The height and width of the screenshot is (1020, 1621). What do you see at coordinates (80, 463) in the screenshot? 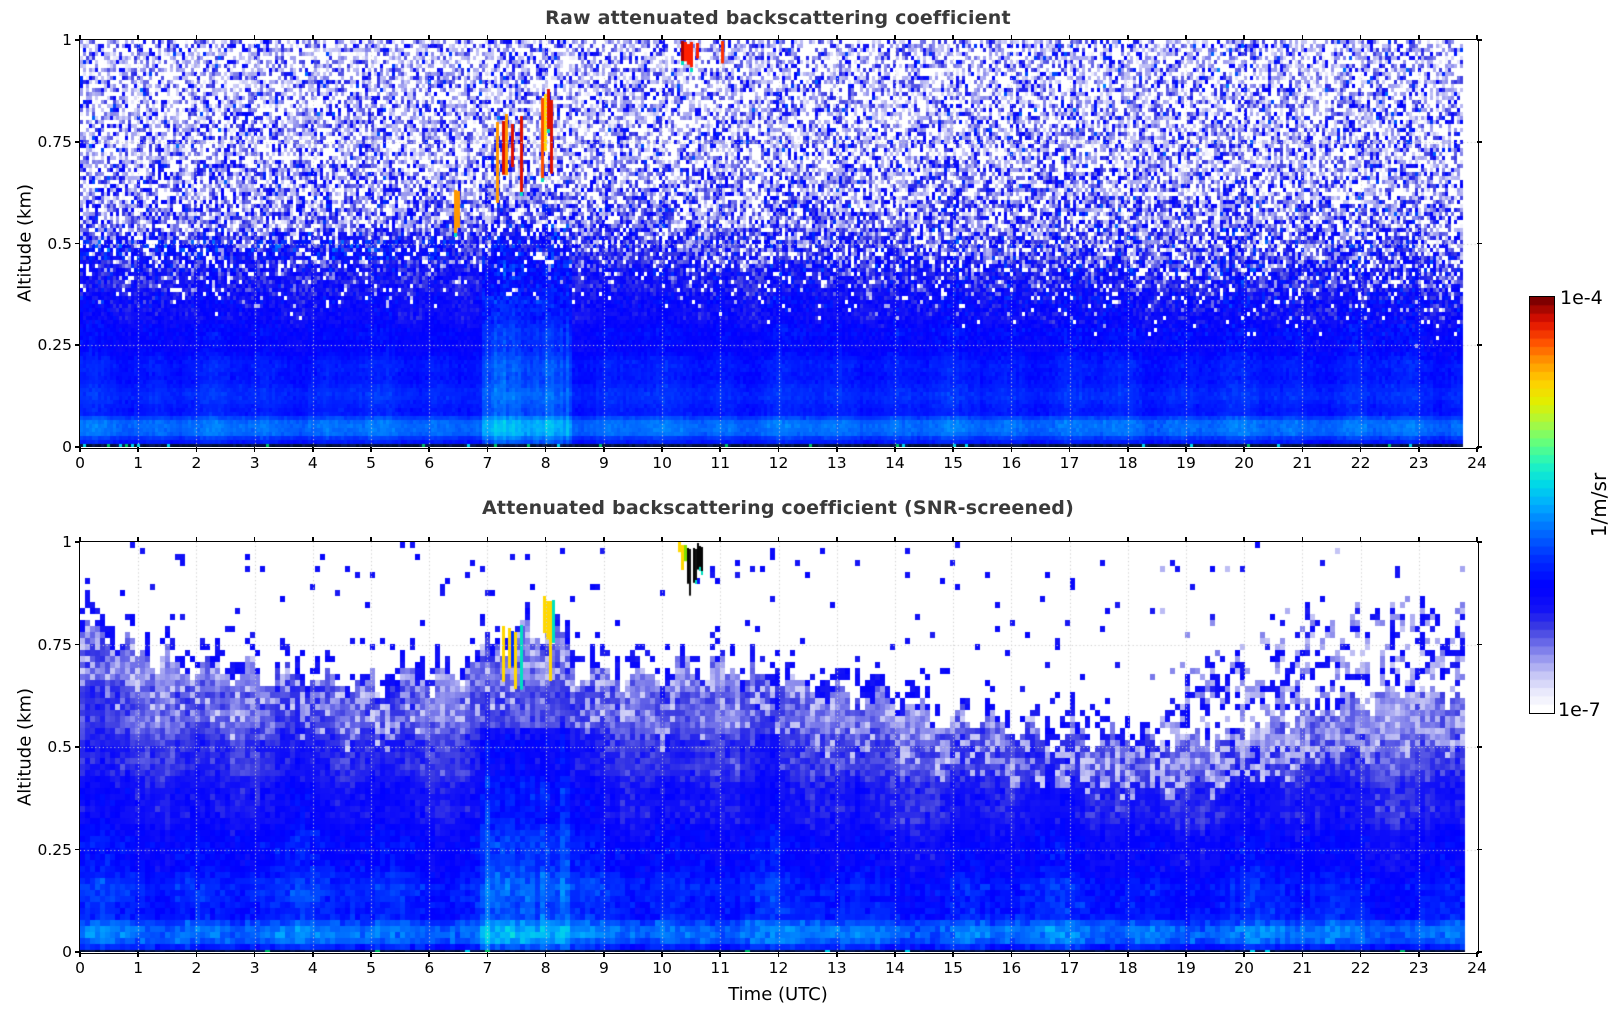
I see `x-tick-label: 0` at bounding box center [80, 463].